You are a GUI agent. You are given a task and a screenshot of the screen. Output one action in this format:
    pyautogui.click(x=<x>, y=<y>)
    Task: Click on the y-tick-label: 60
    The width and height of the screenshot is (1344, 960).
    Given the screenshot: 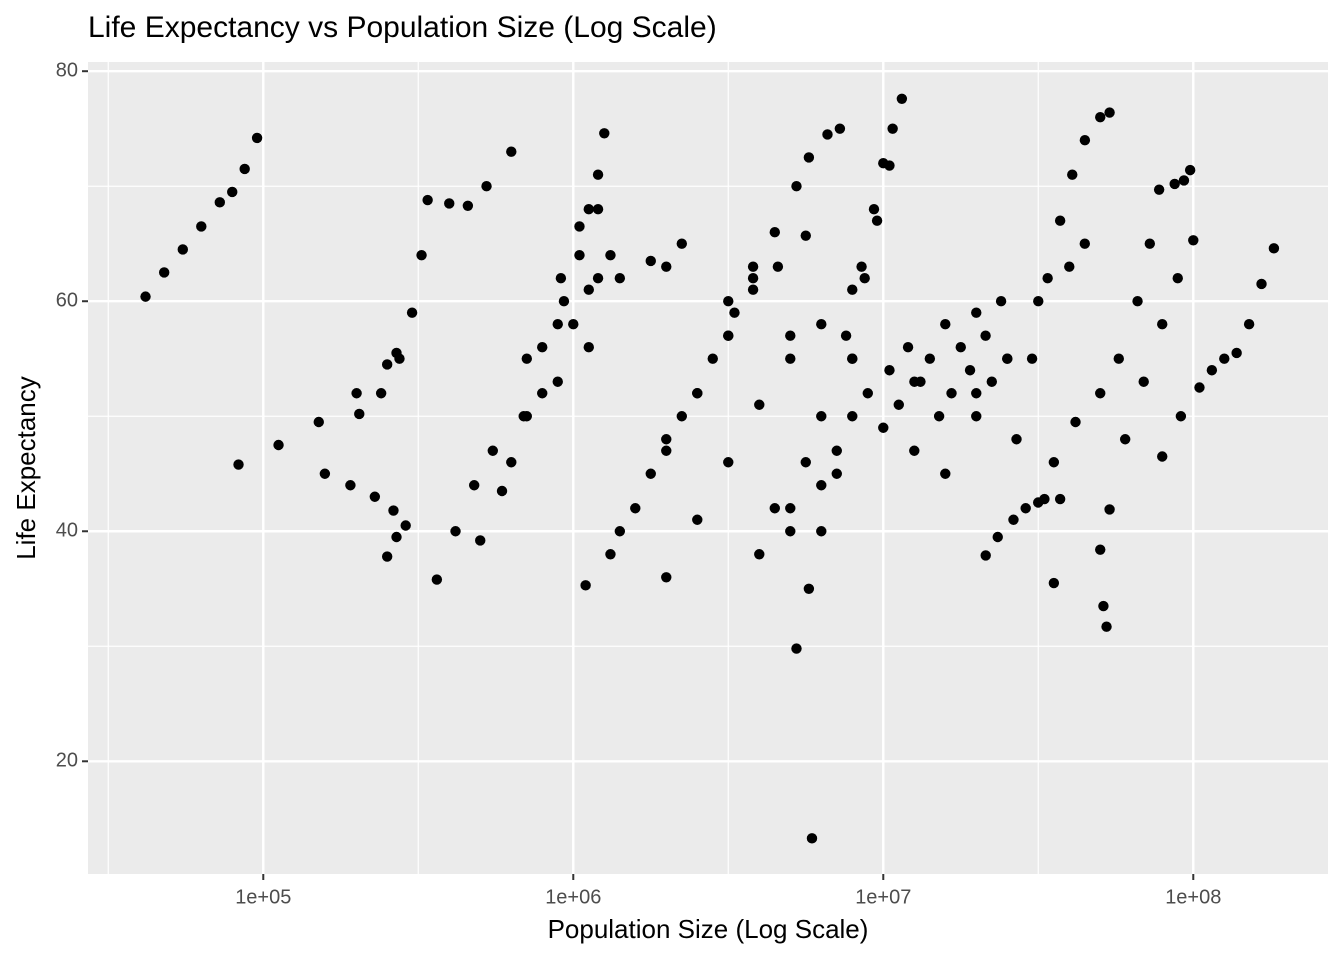 What is the action you would take?
    pyautogui.click(x=67, y=301)
    